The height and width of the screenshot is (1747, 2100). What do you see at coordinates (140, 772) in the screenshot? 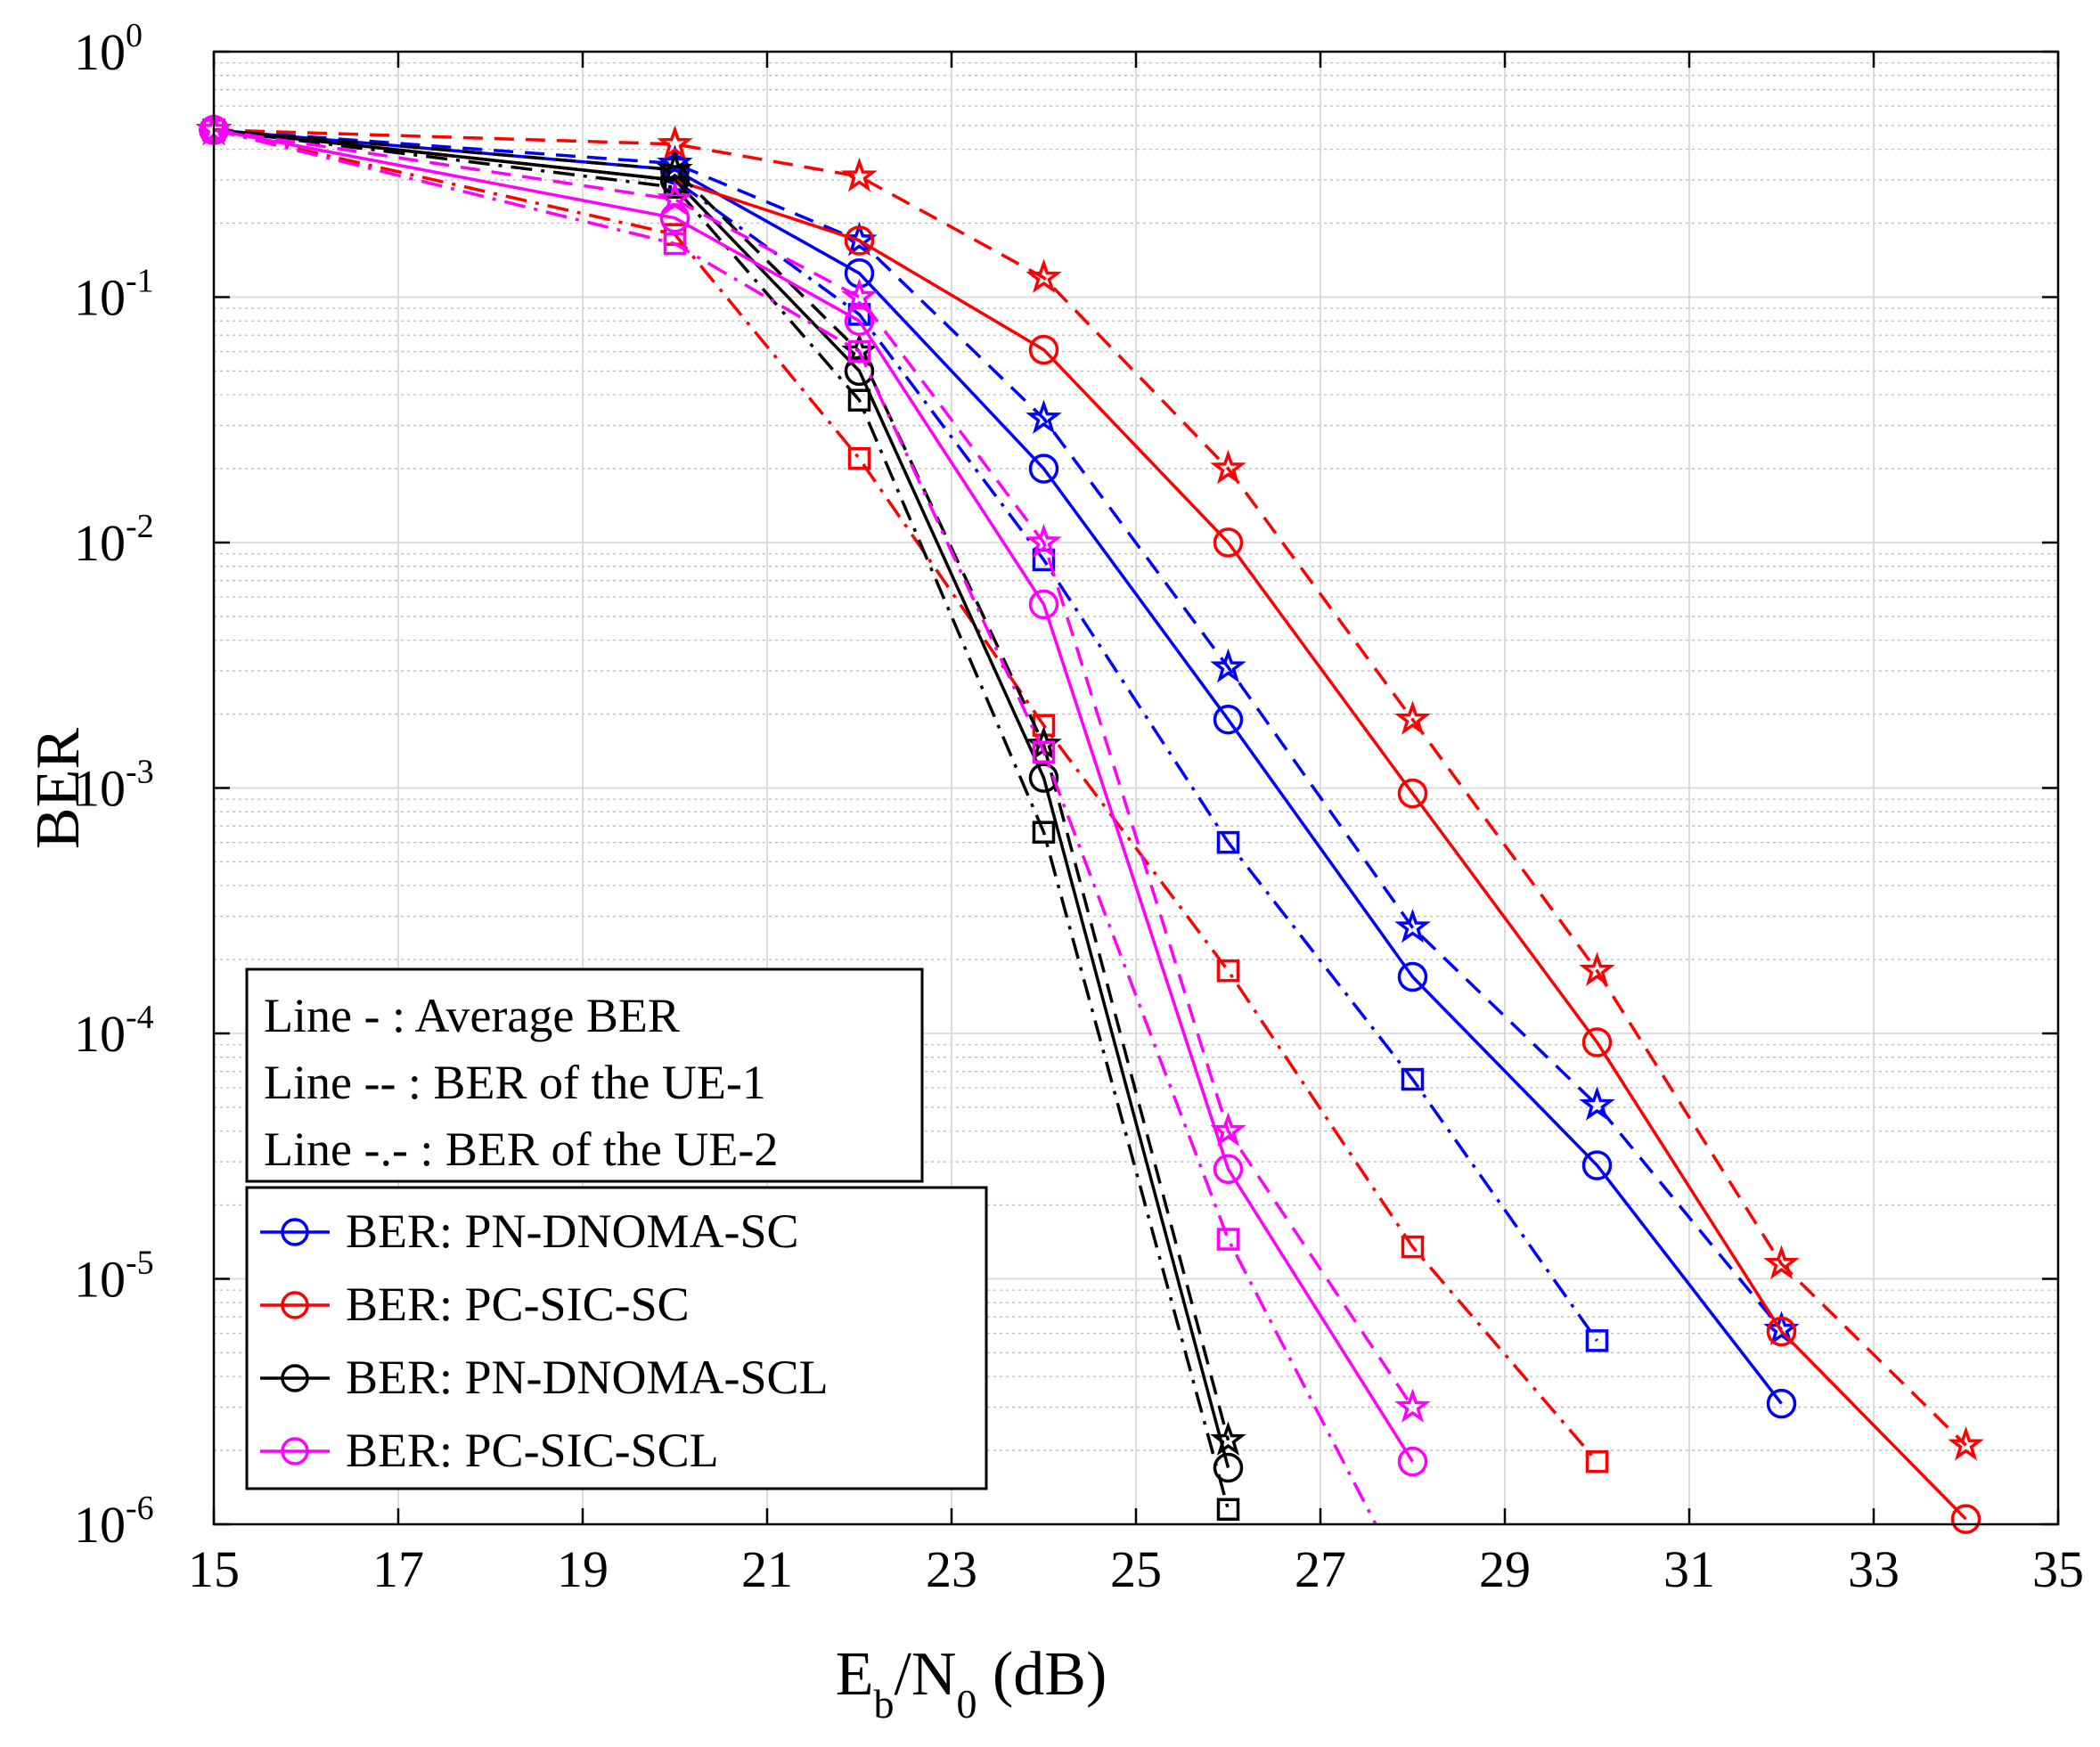
I see `y-tick-exponent: -3` at bounding box center [140, 772].